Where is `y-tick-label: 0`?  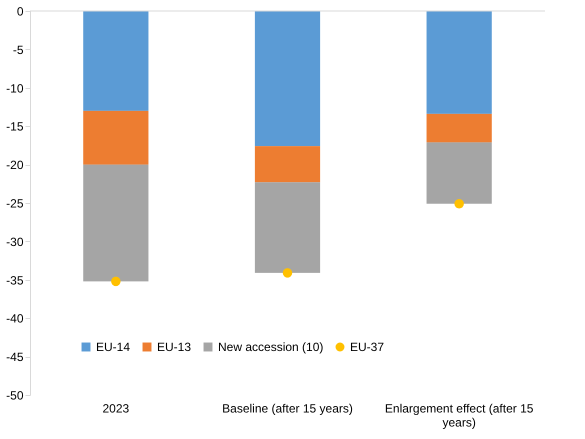
y-tick-label: 0 is located at coordinates (20, 11).